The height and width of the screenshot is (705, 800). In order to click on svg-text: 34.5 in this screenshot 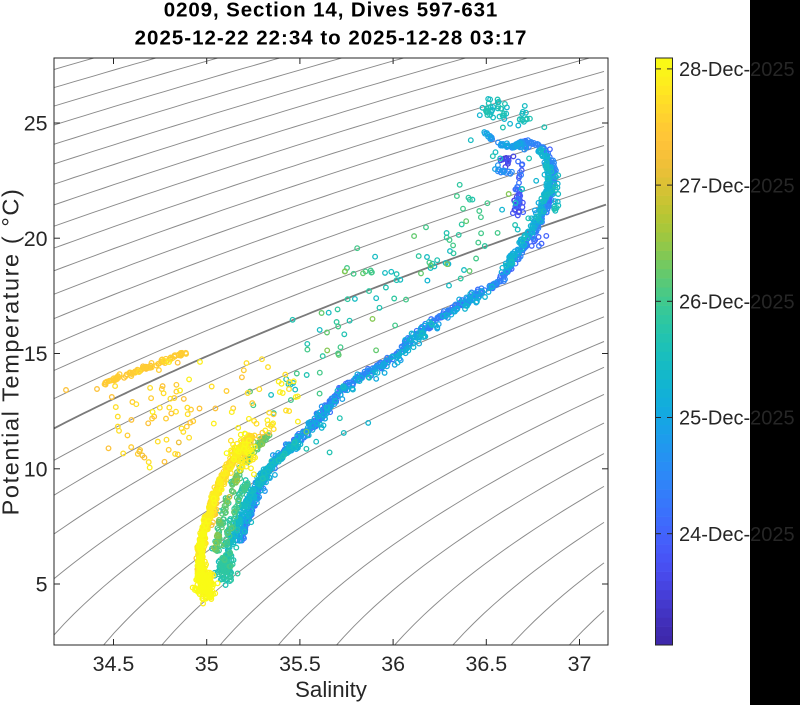, I will do `click(114, 664)`.